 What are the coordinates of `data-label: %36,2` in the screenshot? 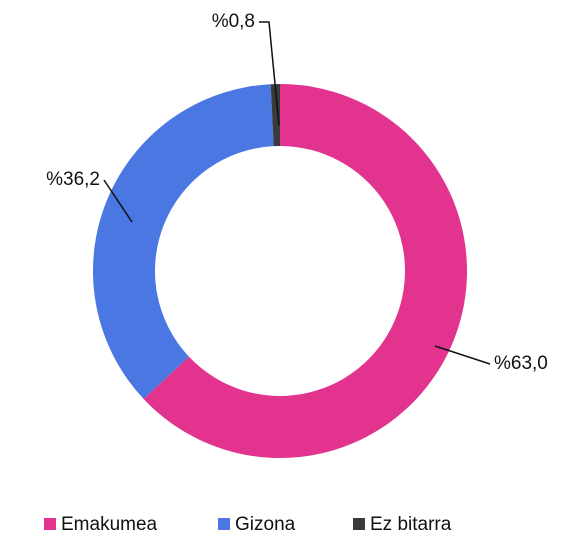 It's located at (73, 179).